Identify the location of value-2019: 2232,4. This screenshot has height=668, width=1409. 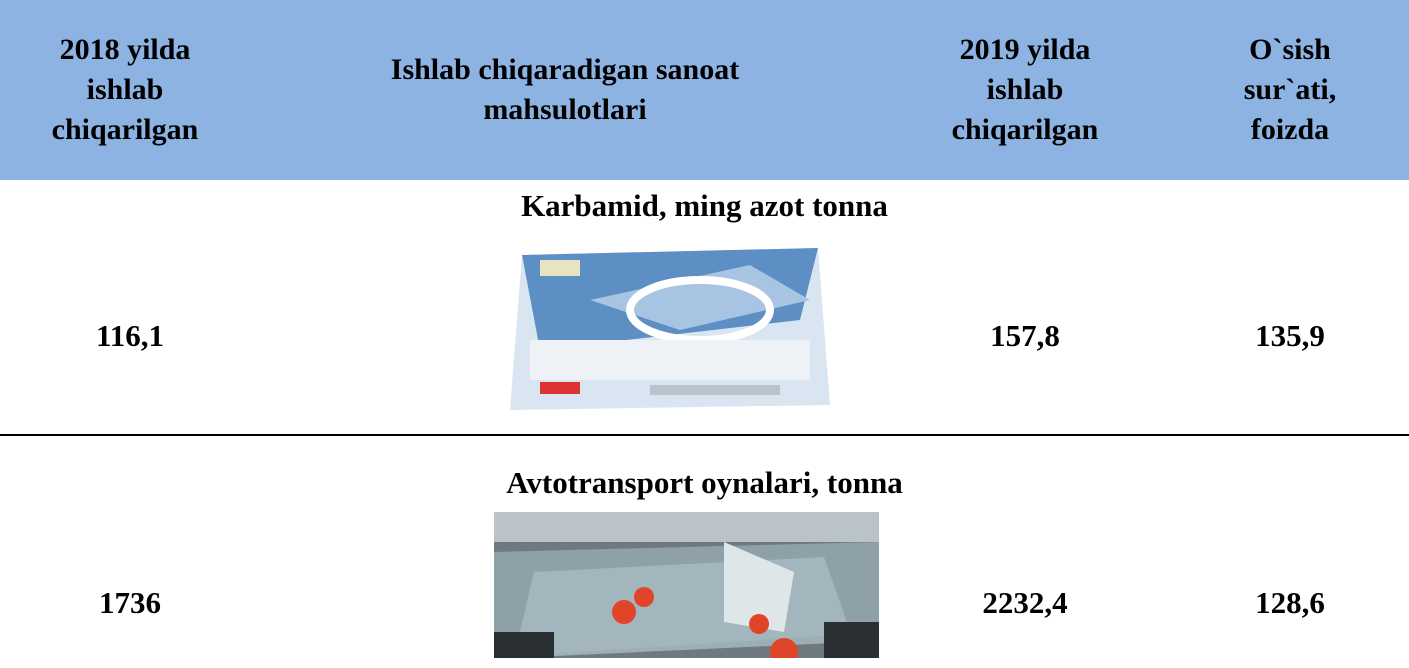
(1025, 602).